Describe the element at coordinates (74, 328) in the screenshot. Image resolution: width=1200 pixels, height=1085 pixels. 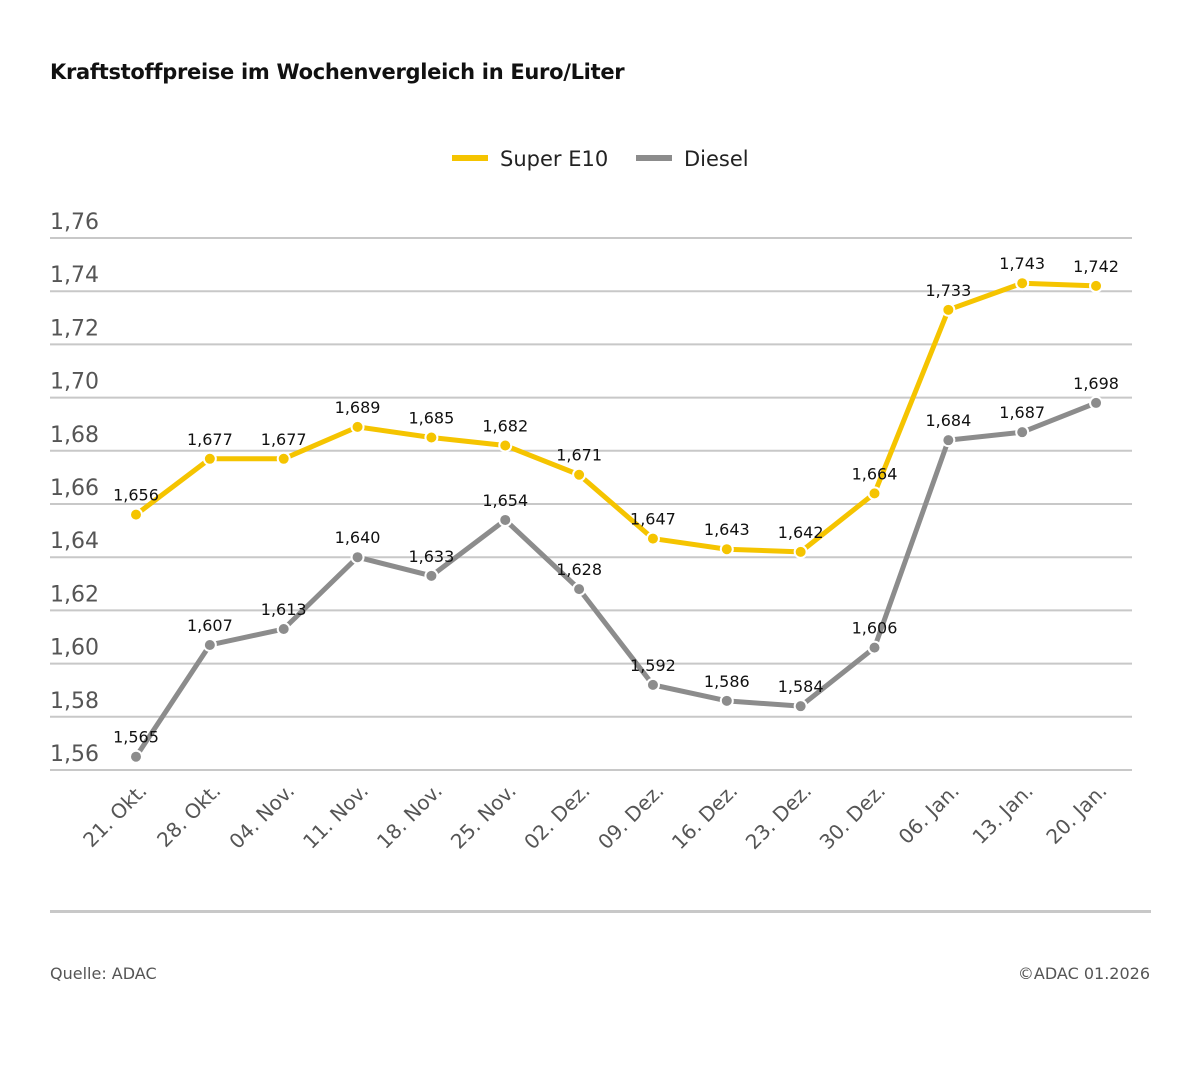
I see `y-tick-label: 1,72` at that location.